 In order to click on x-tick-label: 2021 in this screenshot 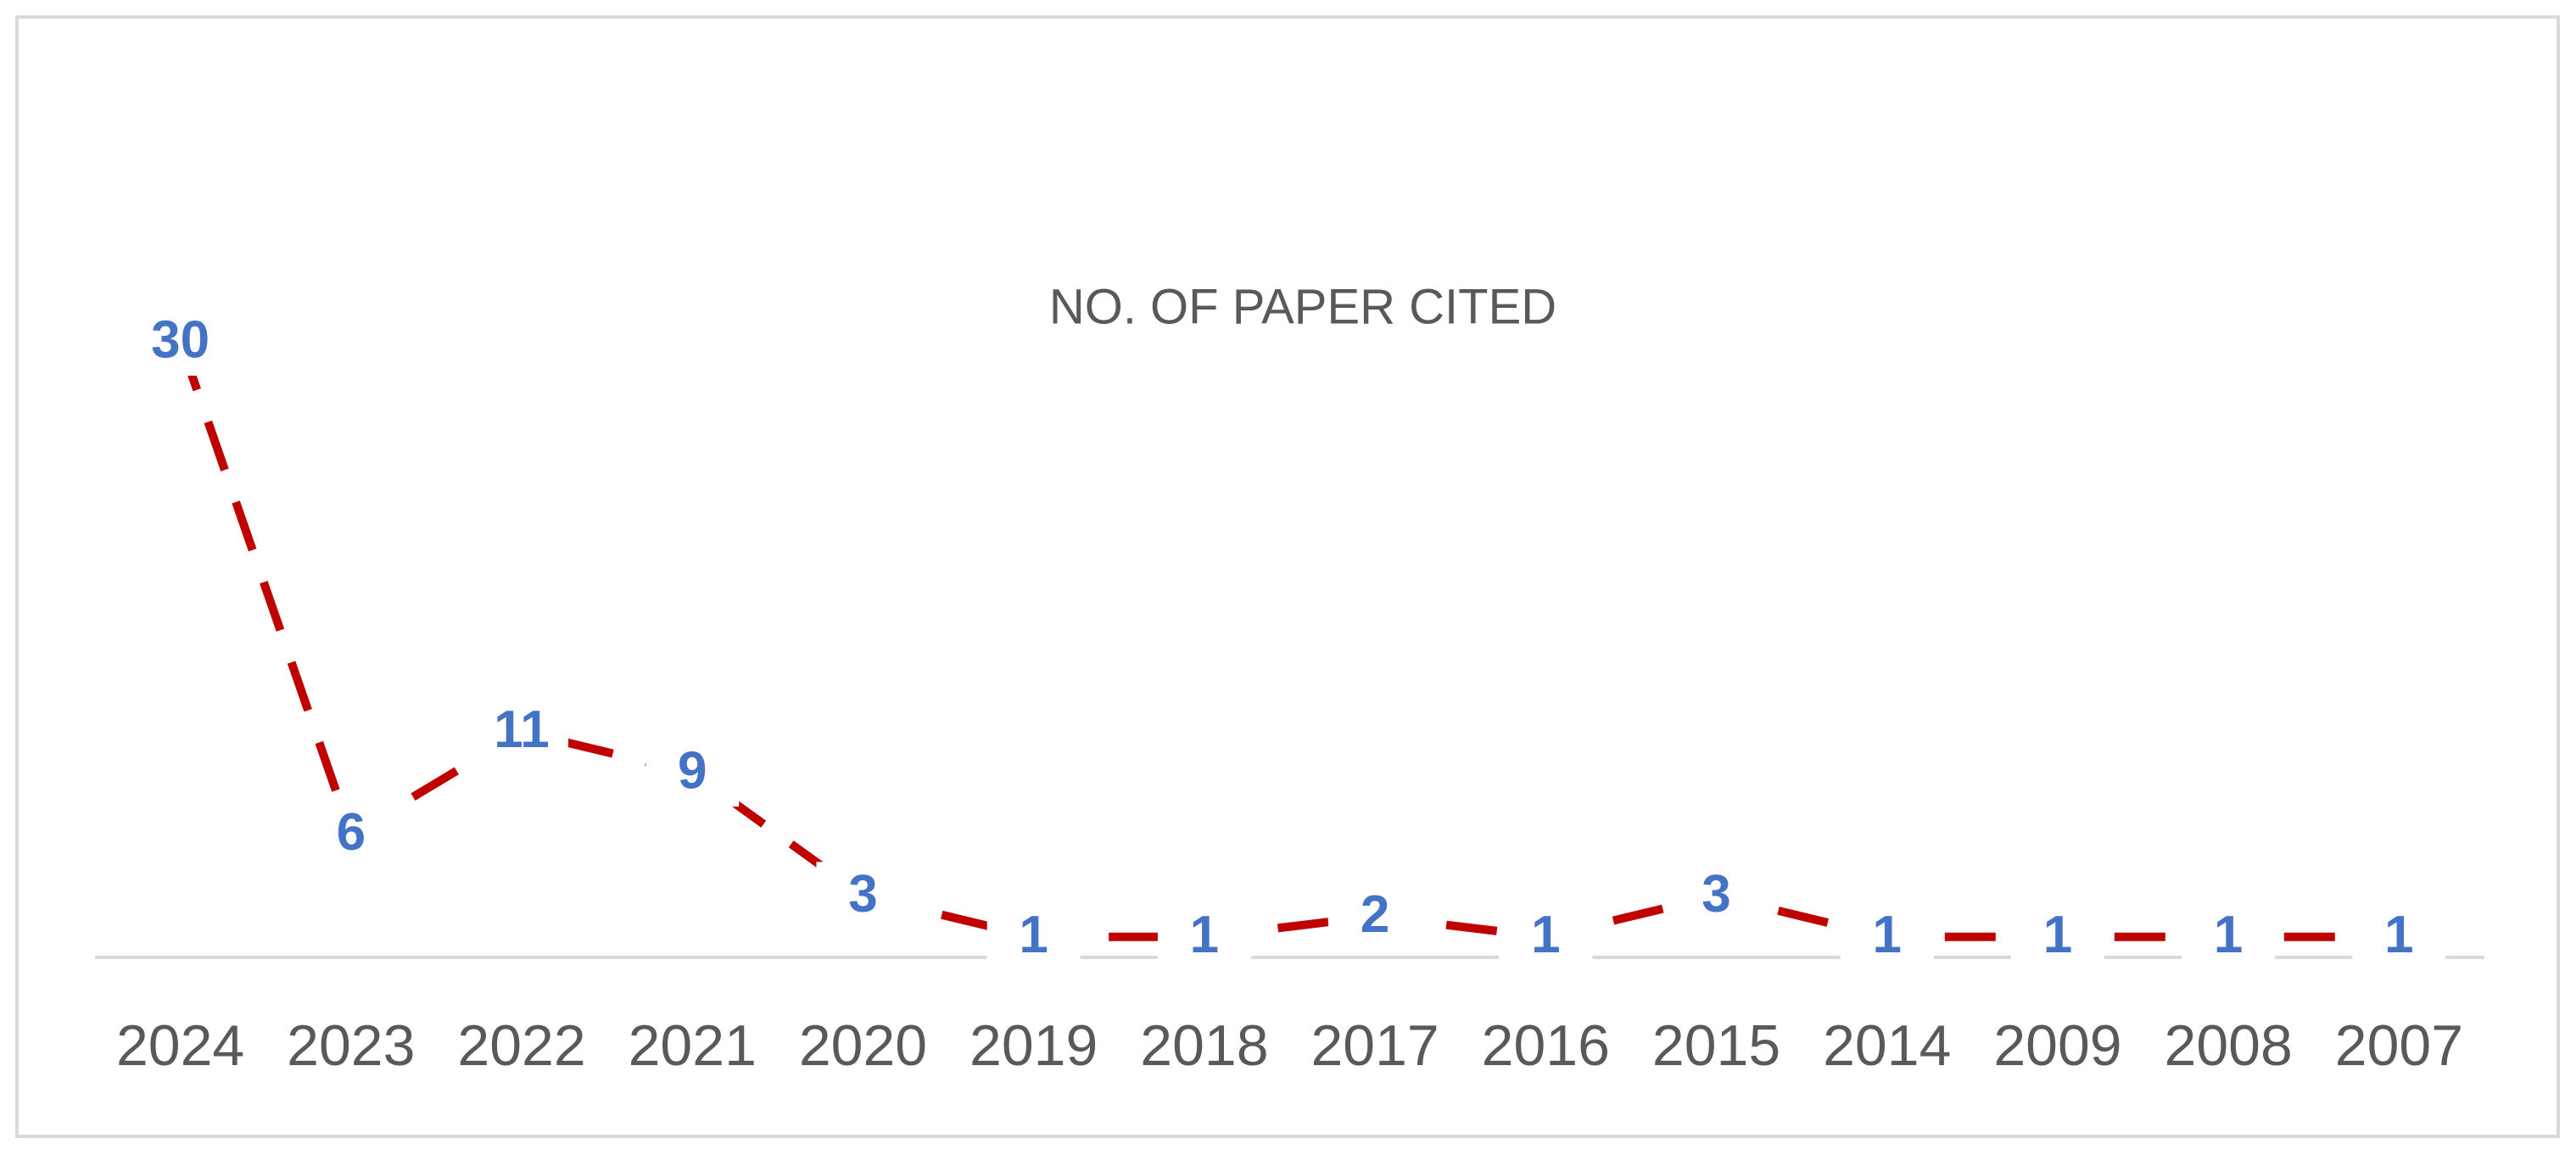, I will do `click(693, 1045)`.